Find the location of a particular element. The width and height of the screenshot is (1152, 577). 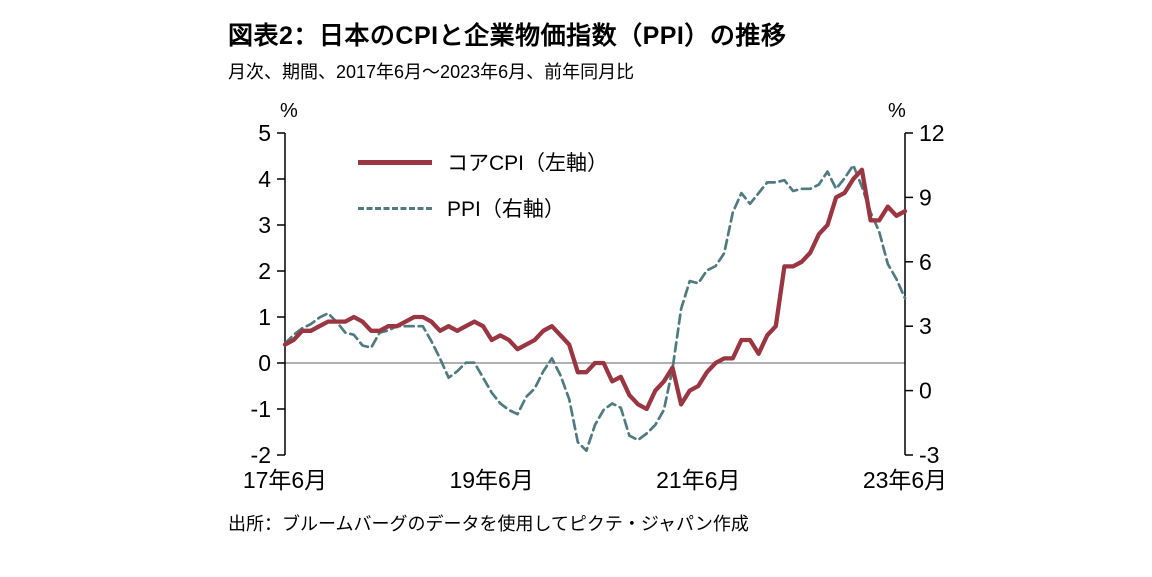

legend-label-core-cpi: コアCPI（左軸） is located at coordinates (528, 163).